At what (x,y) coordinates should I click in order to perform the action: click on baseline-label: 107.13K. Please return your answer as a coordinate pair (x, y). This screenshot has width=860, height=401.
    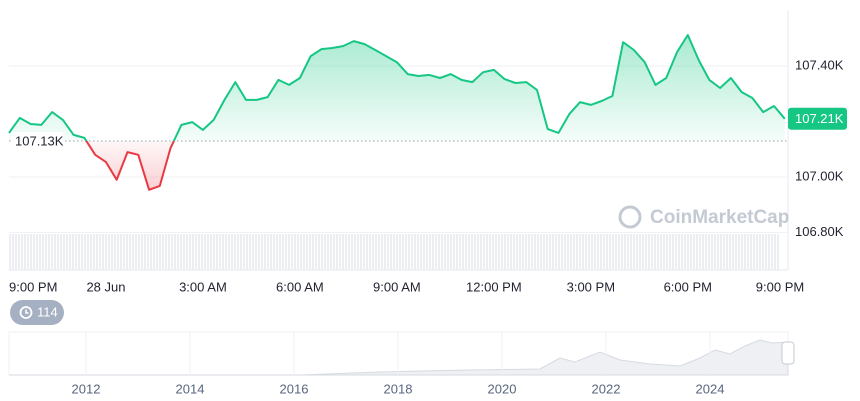
    Looking at the image, I should click on (39, 140).